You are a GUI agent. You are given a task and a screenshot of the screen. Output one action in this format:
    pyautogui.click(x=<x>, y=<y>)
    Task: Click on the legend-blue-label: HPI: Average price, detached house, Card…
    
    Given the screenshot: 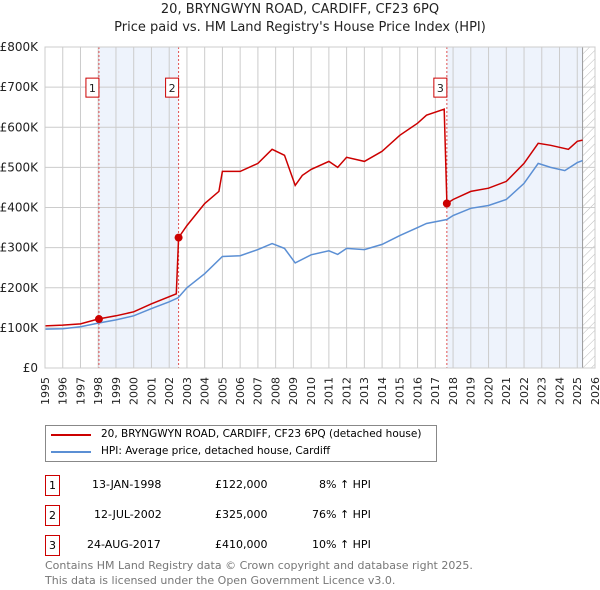 What is the action you would take?
    pyautogui.click(x=216, y=451)
    